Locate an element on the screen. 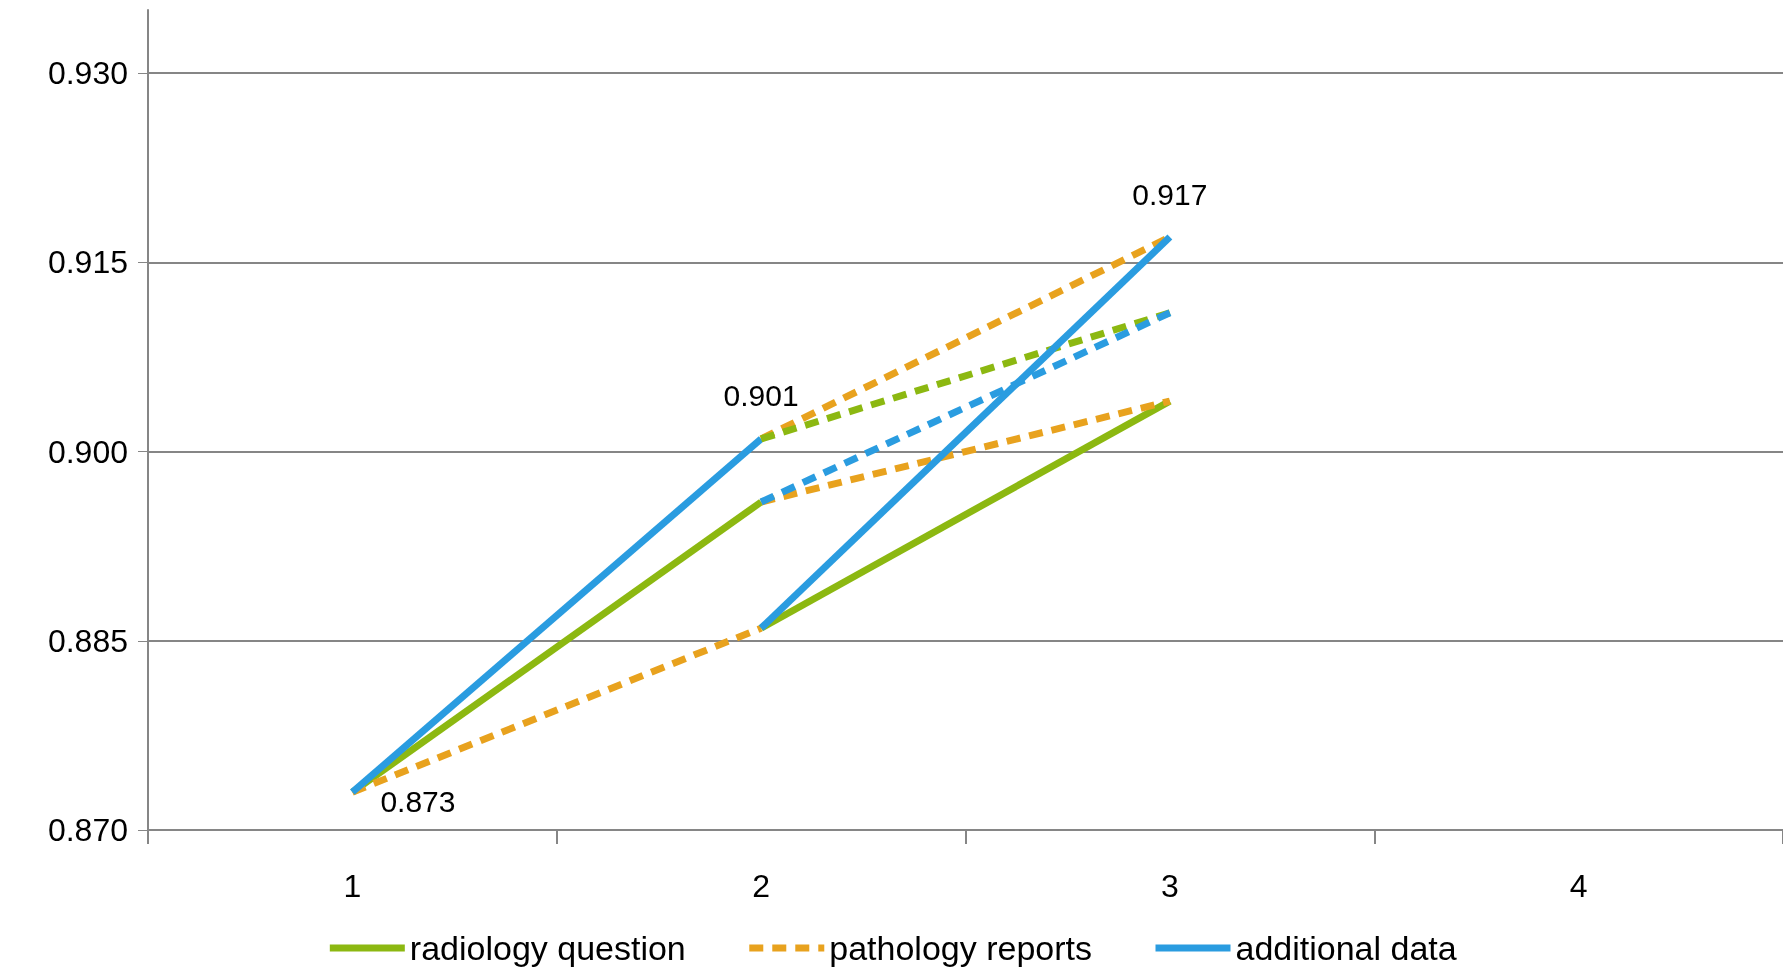 The width and height of the screenshot is (1783, 980). y-tick-label: 0.900 is located at coordinates (87, 451).